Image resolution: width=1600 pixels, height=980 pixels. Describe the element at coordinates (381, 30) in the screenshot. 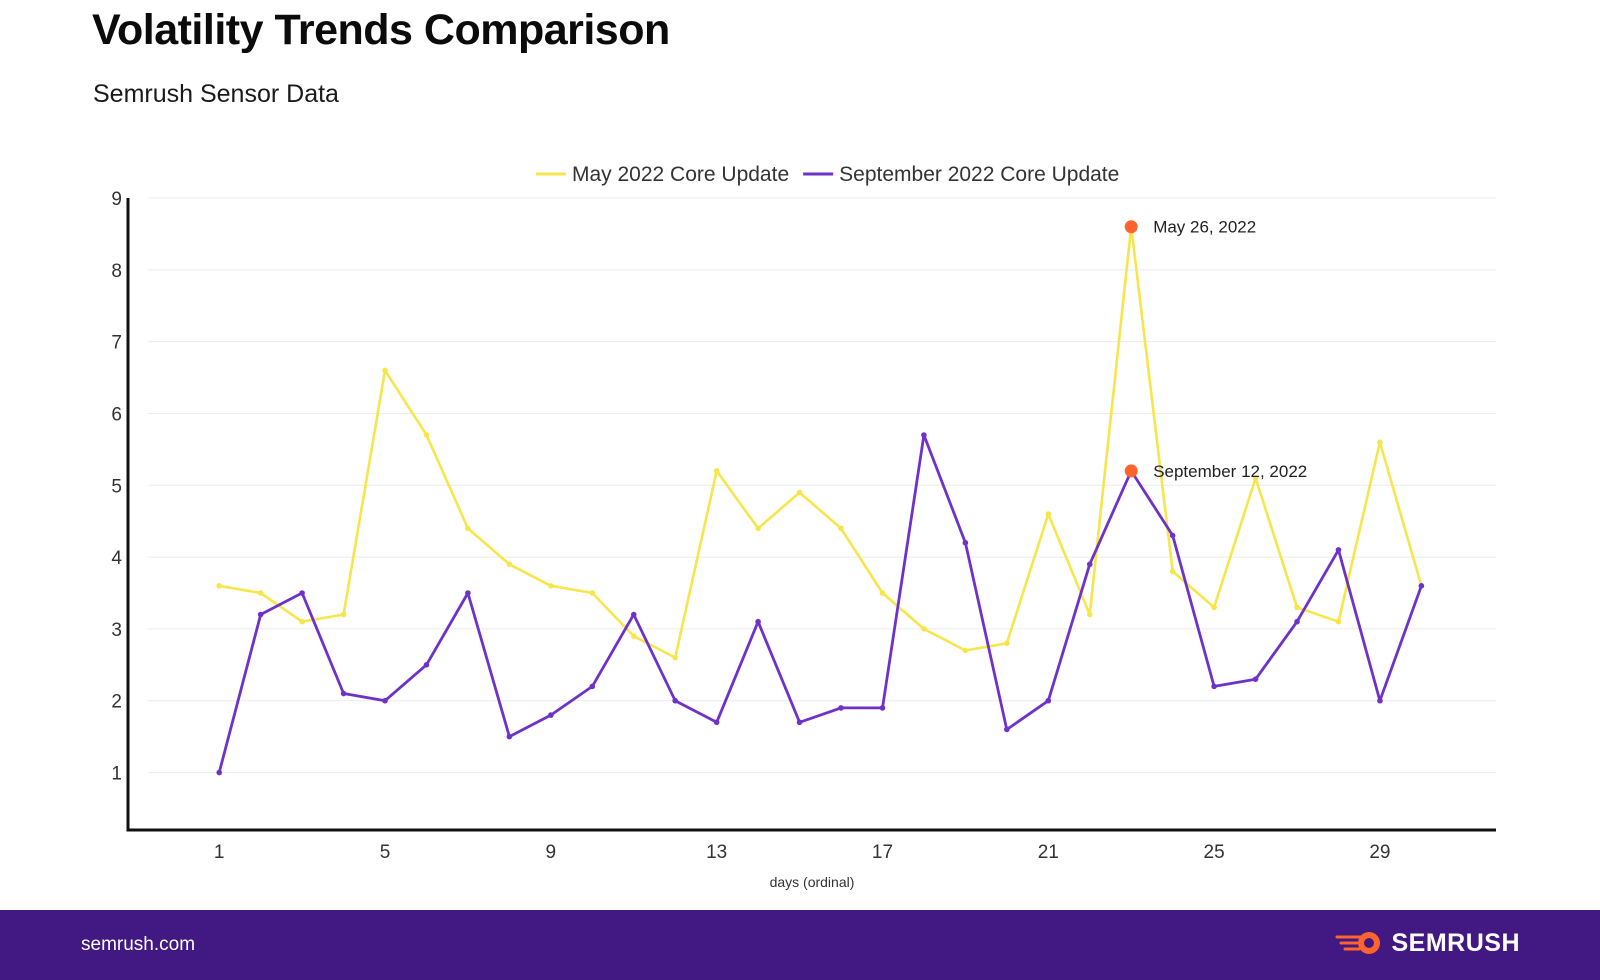

I see `page-title: Volatility Trends Comparison` at that location.